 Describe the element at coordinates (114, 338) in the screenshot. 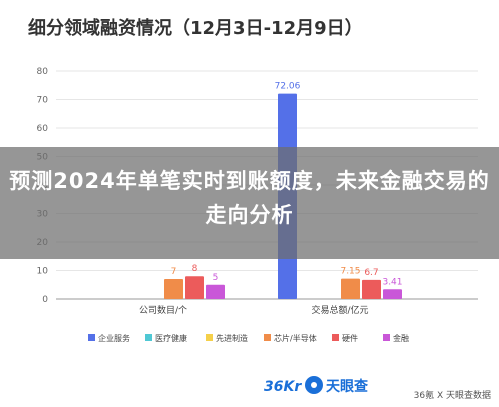

I see `legend-label: 企业服务` at that location.